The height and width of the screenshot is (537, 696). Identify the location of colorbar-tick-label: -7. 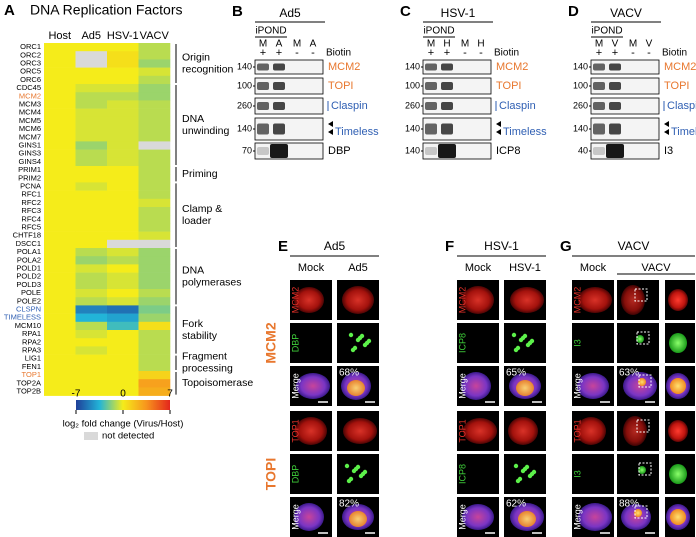
(76, 394).